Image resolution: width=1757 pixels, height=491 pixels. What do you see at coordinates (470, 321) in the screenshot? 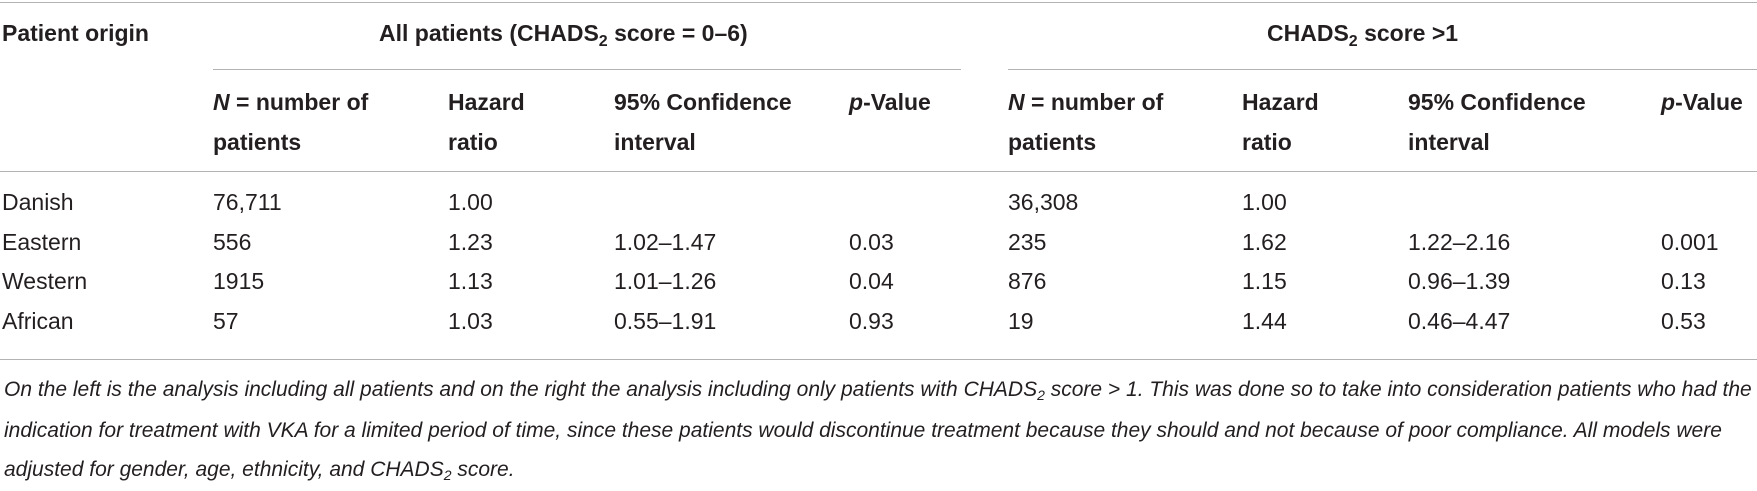
I see `cell-hr-left: 1.03` at bounding box center [470, 321].